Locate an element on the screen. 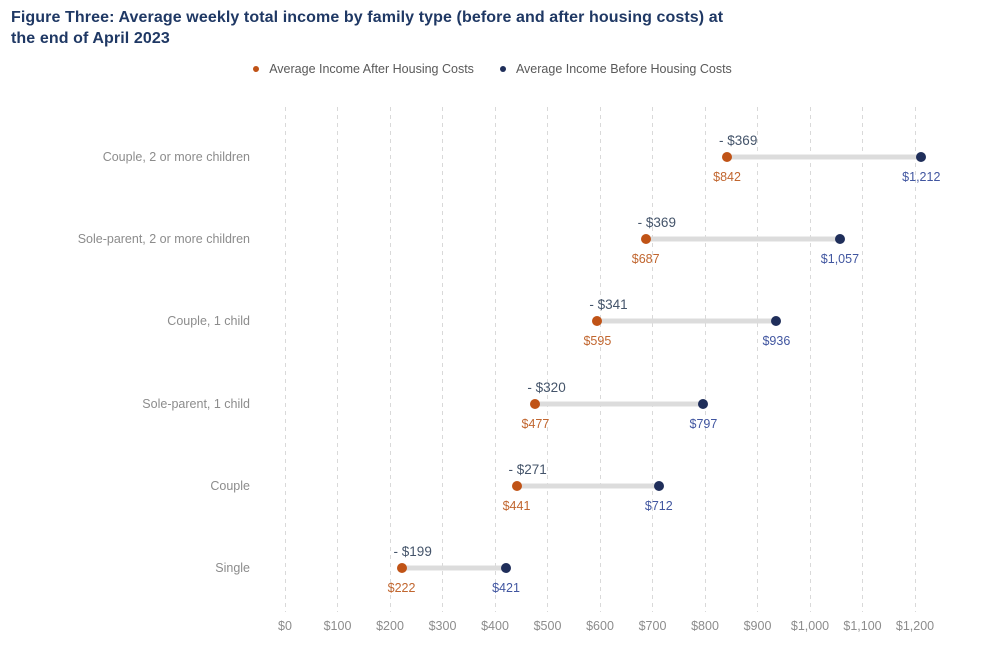 This screenshot has height=653, width=985. legend-dot-before-icon is located at coordinates (502, 69).